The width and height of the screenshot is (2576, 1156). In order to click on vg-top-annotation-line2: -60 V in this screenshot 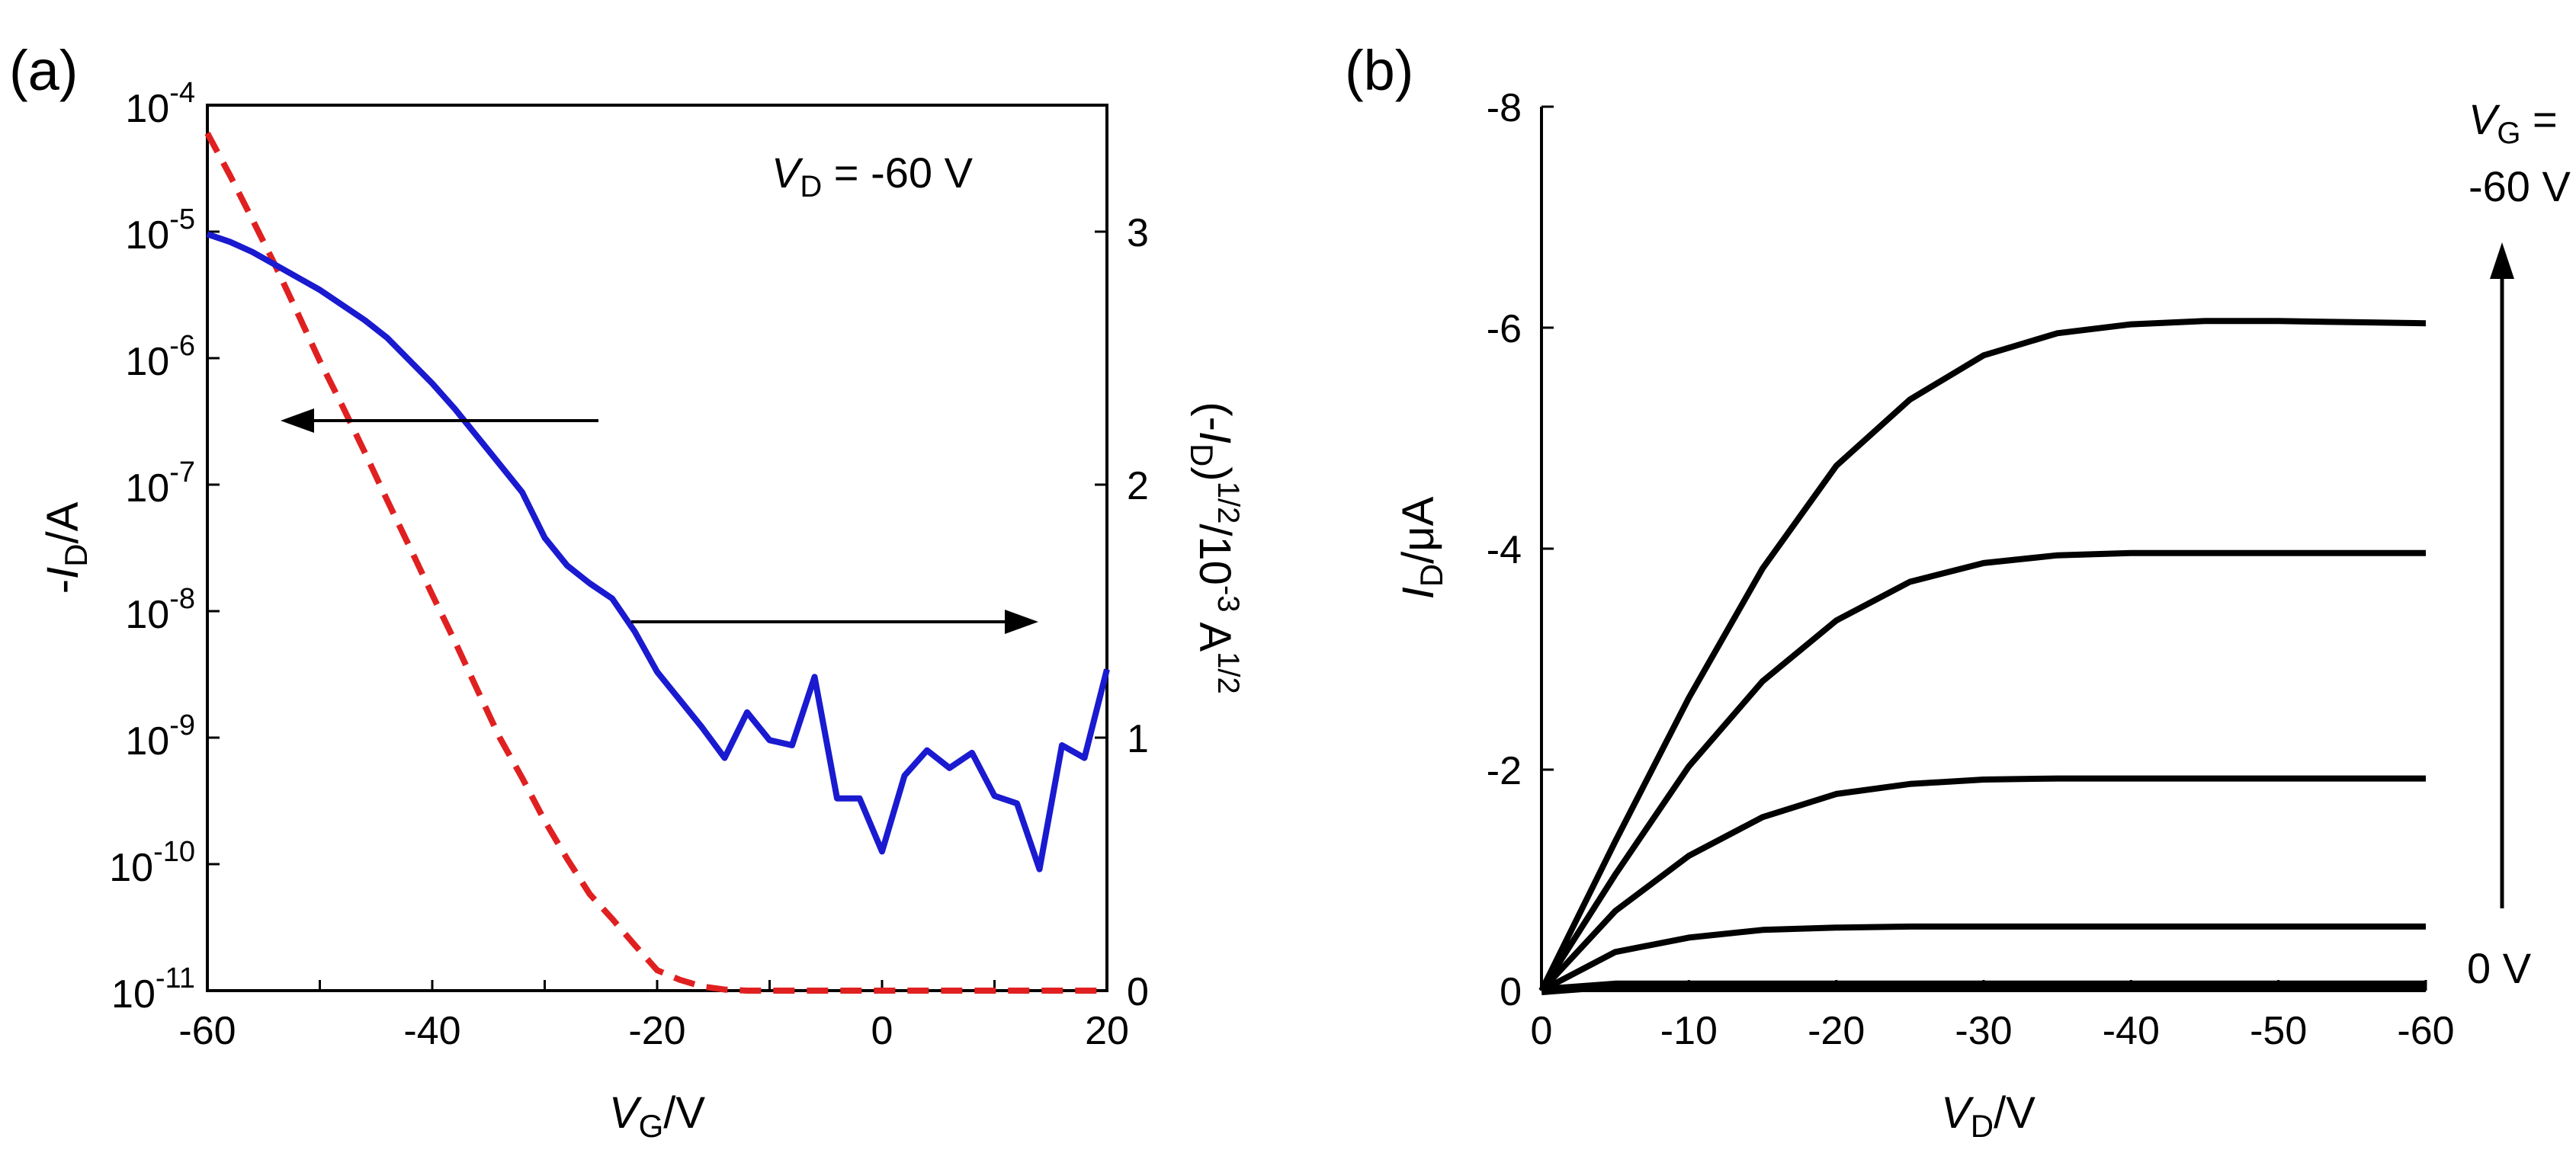, I will do `click(2520, 186)`.